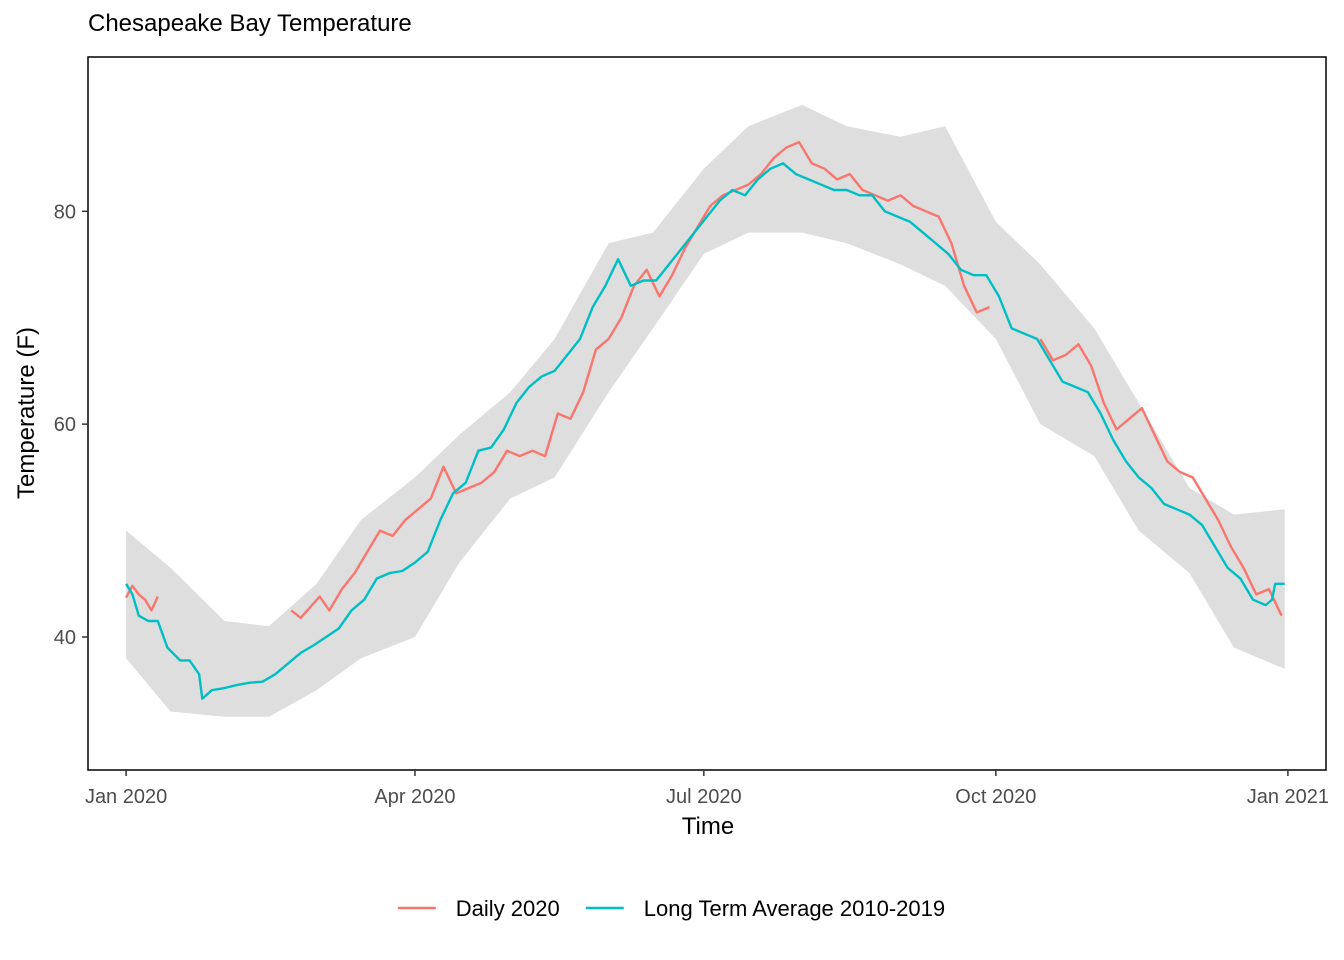  I want to click on x-tick-label: Oct 2020, so click(995, 797).